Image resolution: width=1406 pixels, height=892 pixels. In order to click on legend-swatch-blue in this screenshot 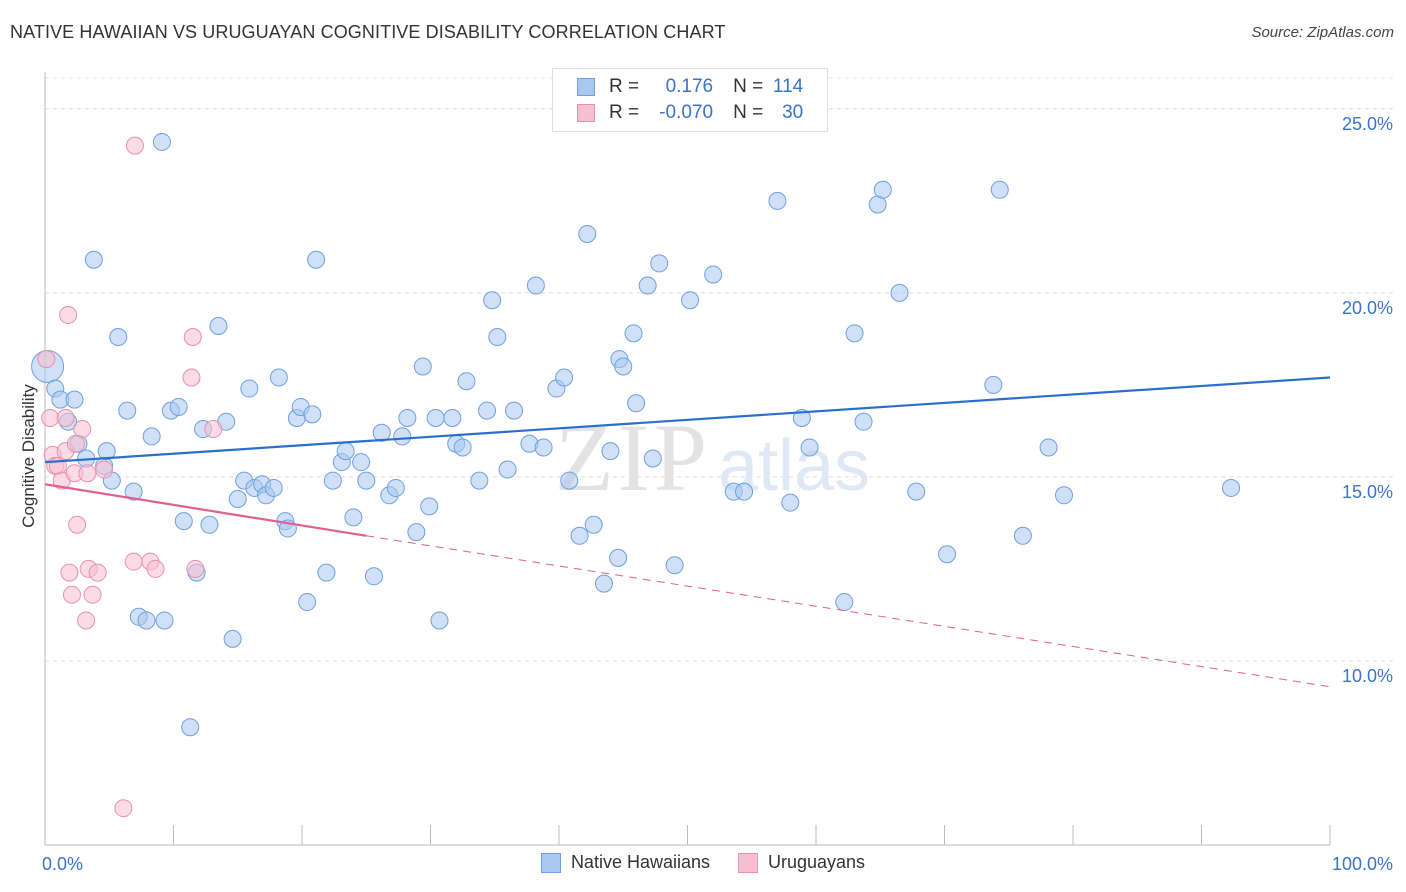, I will do `click(550, 862)`.